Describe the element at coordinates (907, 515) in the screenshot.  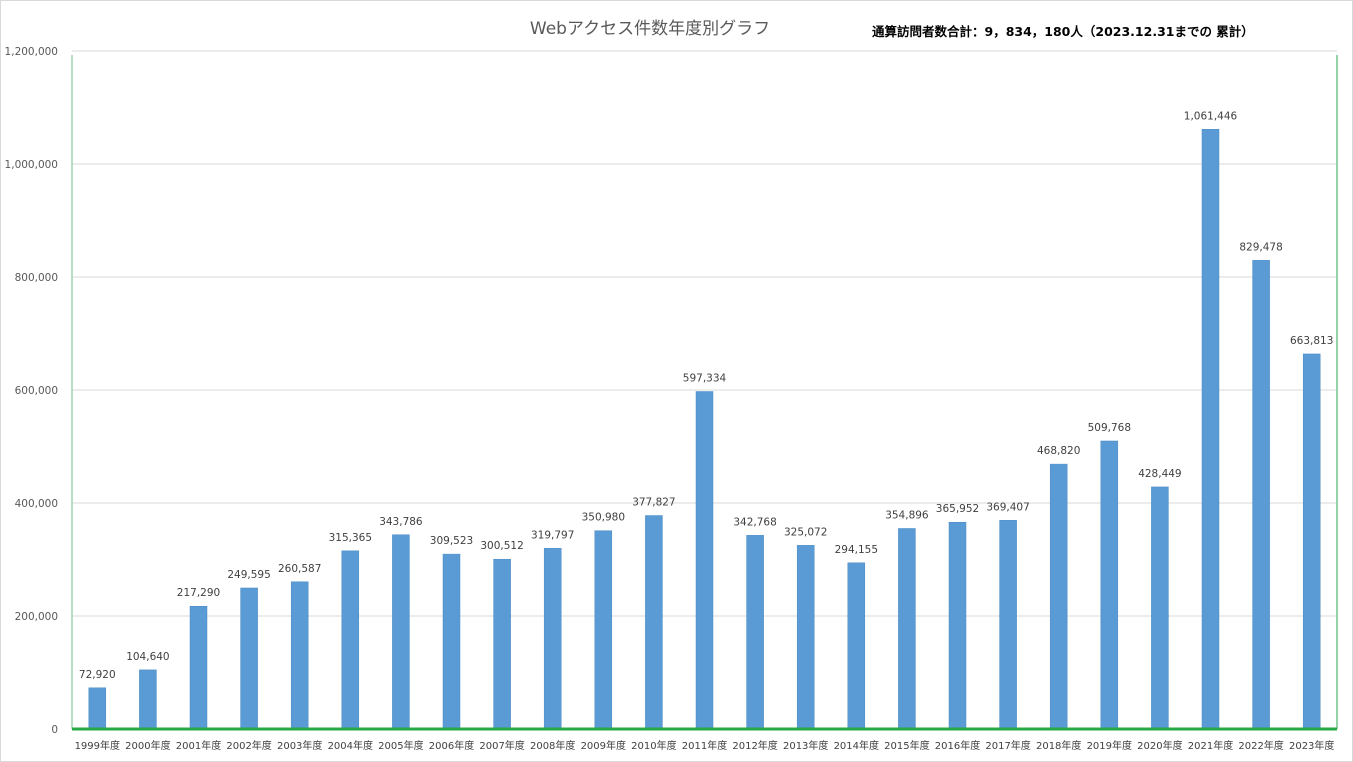
I see `data-label: 354,896` at that location.